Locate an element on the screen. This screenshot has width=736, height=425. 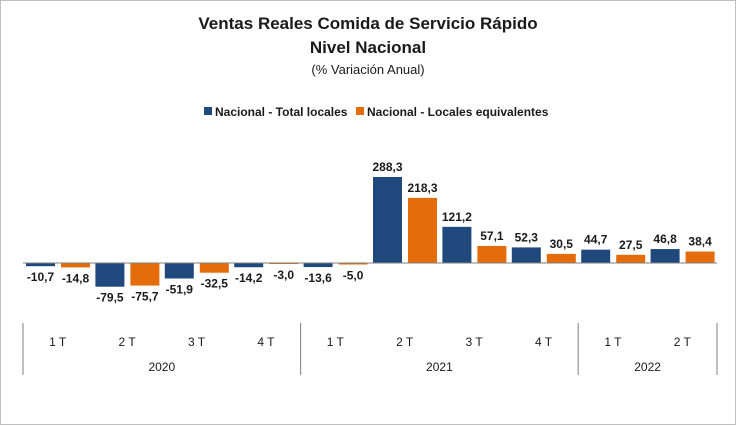
tick-label-quarter-9: 1 T is located at coordinates (613, 342).